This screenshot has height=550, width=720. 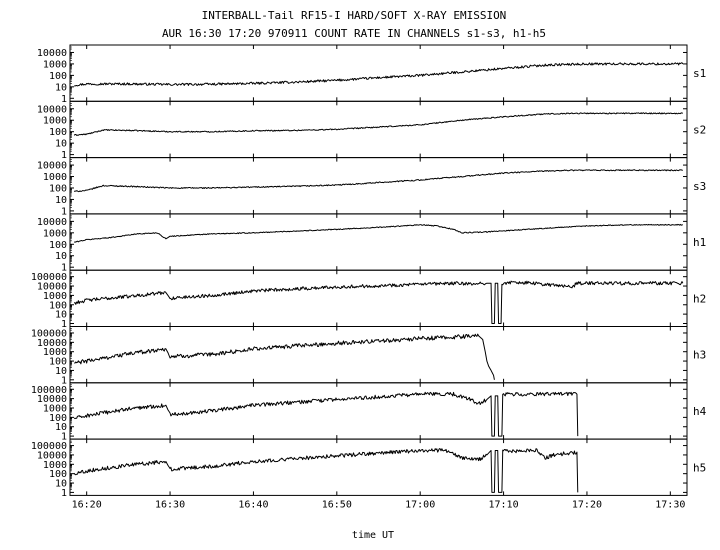 I want to click on panel-frame-s2, so click(x=378, y=129).